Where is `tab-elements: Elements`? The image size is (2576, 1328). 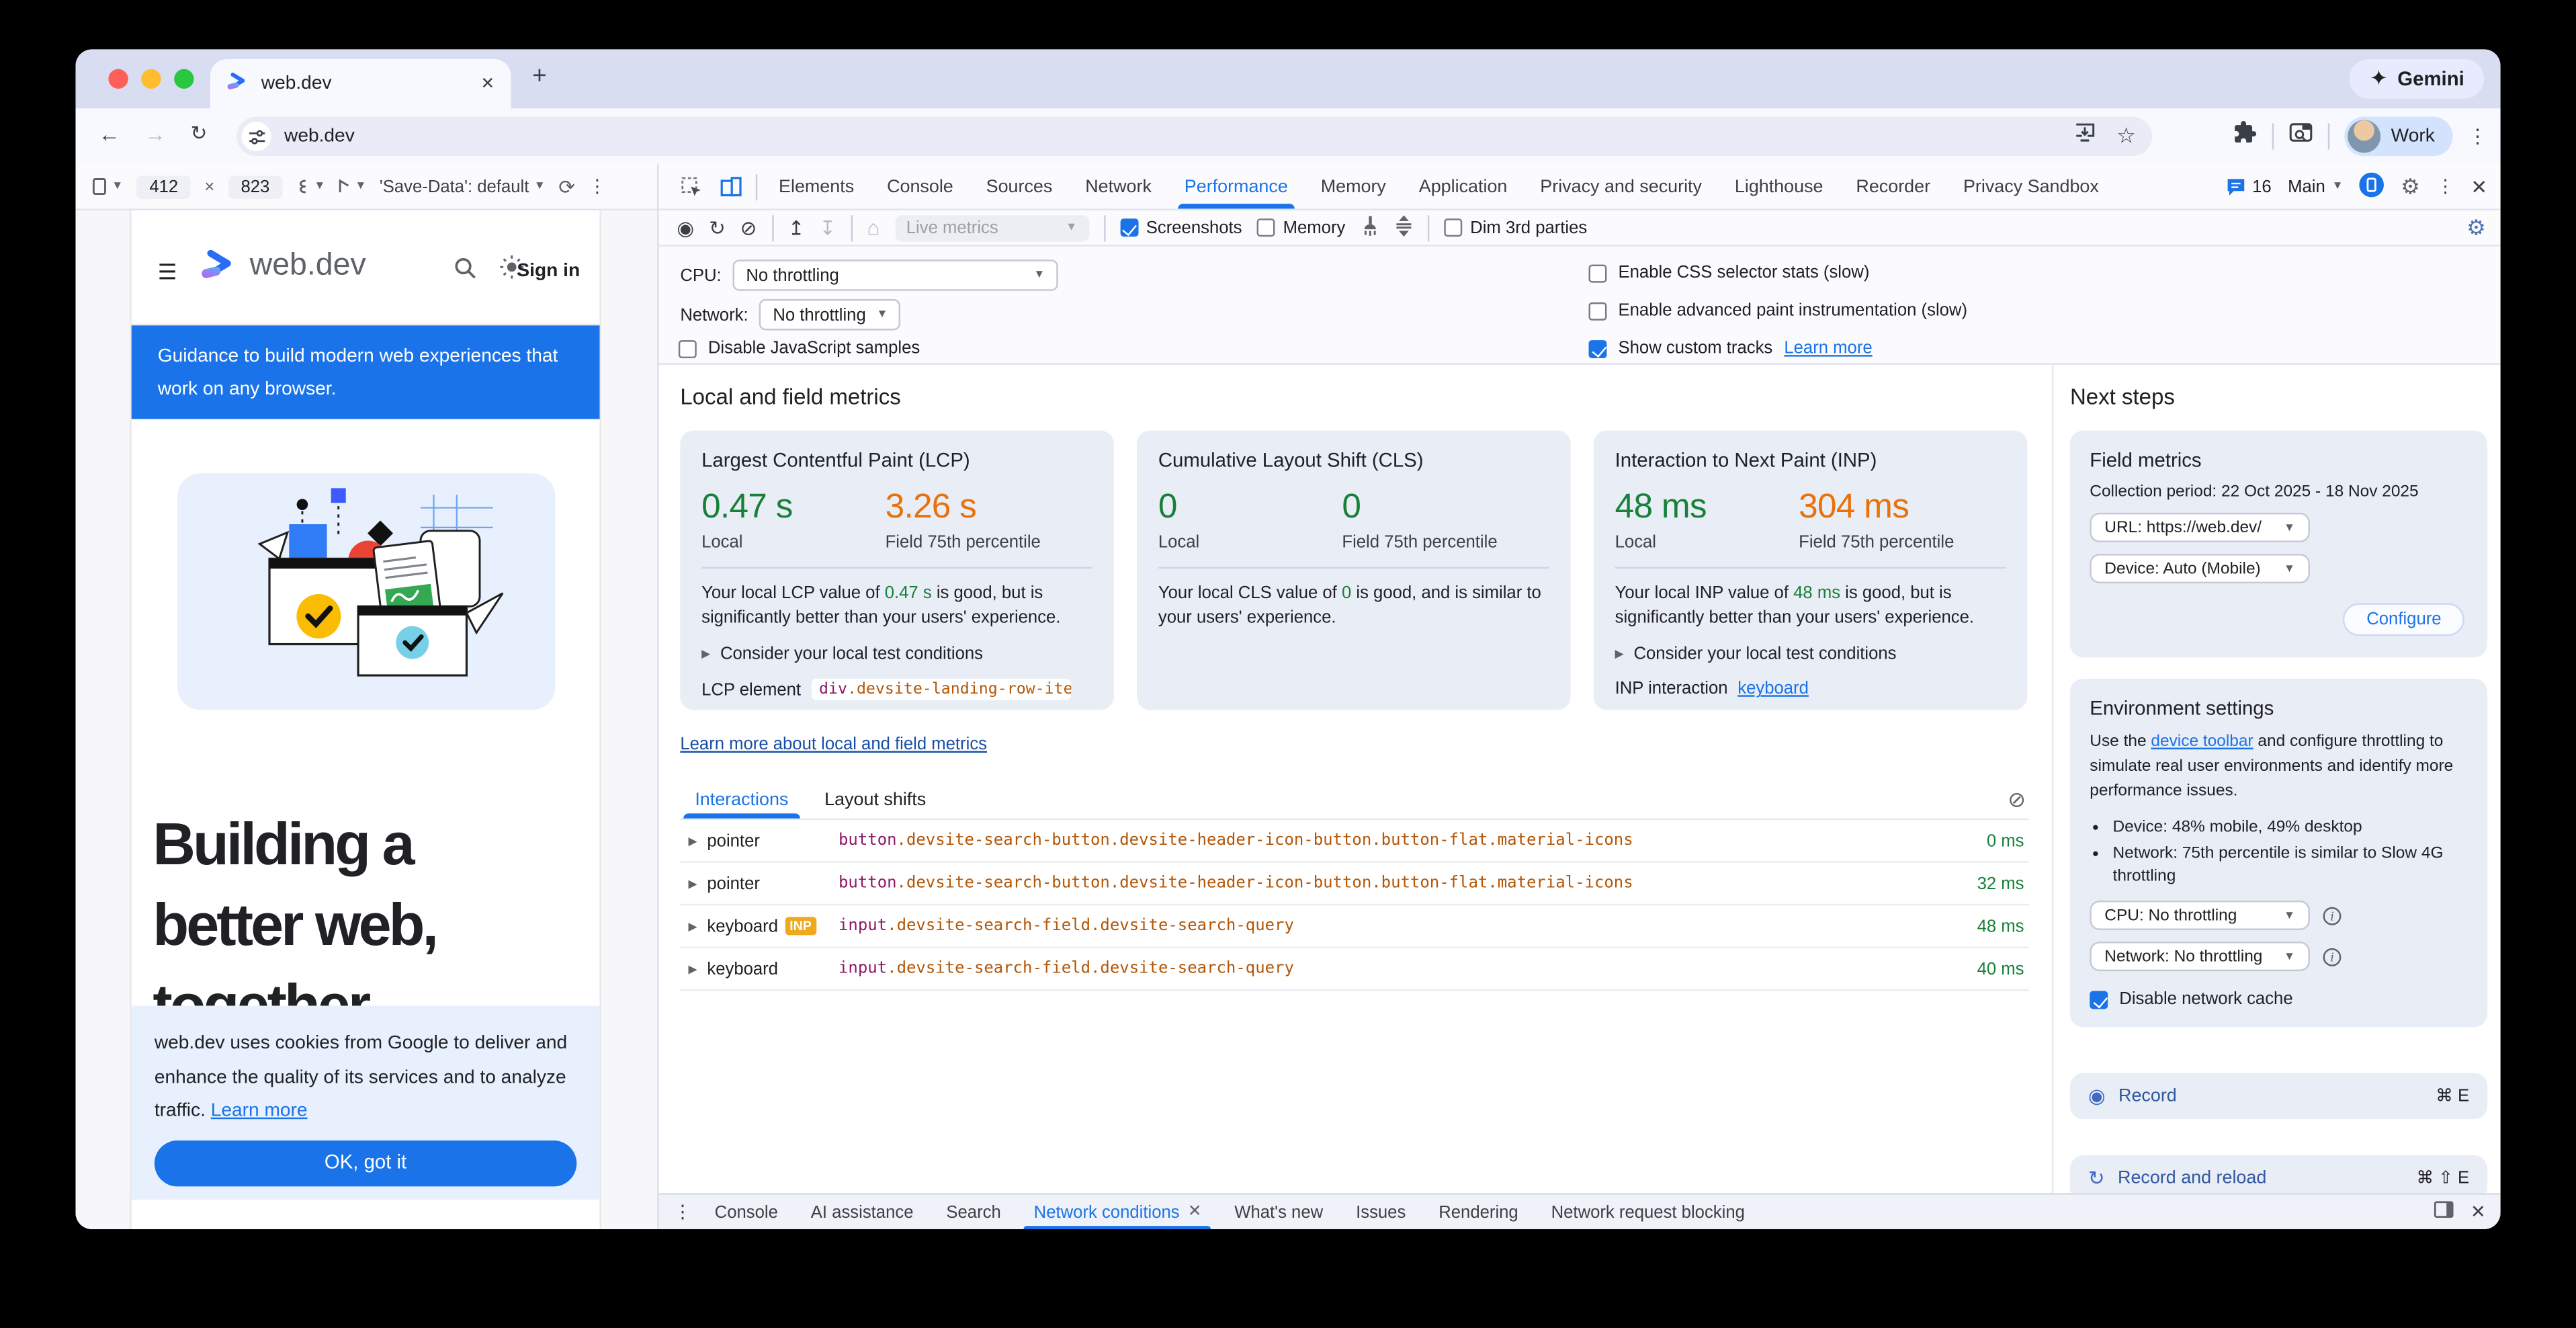 tab-elements: Elements is located at coordinates (817, 186).